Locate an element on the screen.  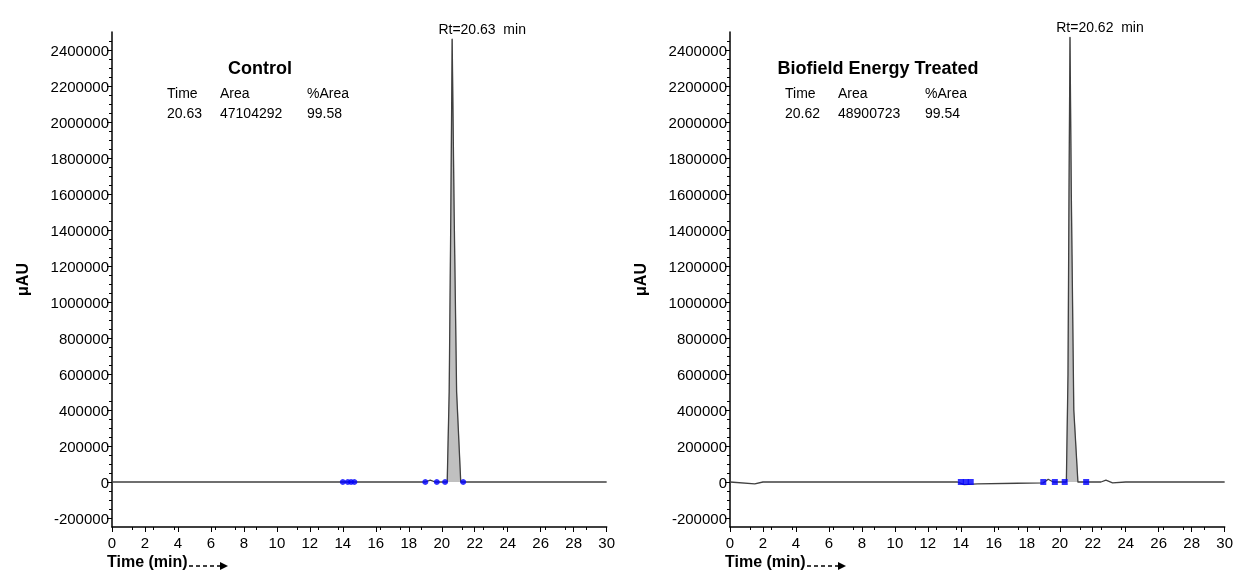
text: Control is located at coordinates (260, 68).